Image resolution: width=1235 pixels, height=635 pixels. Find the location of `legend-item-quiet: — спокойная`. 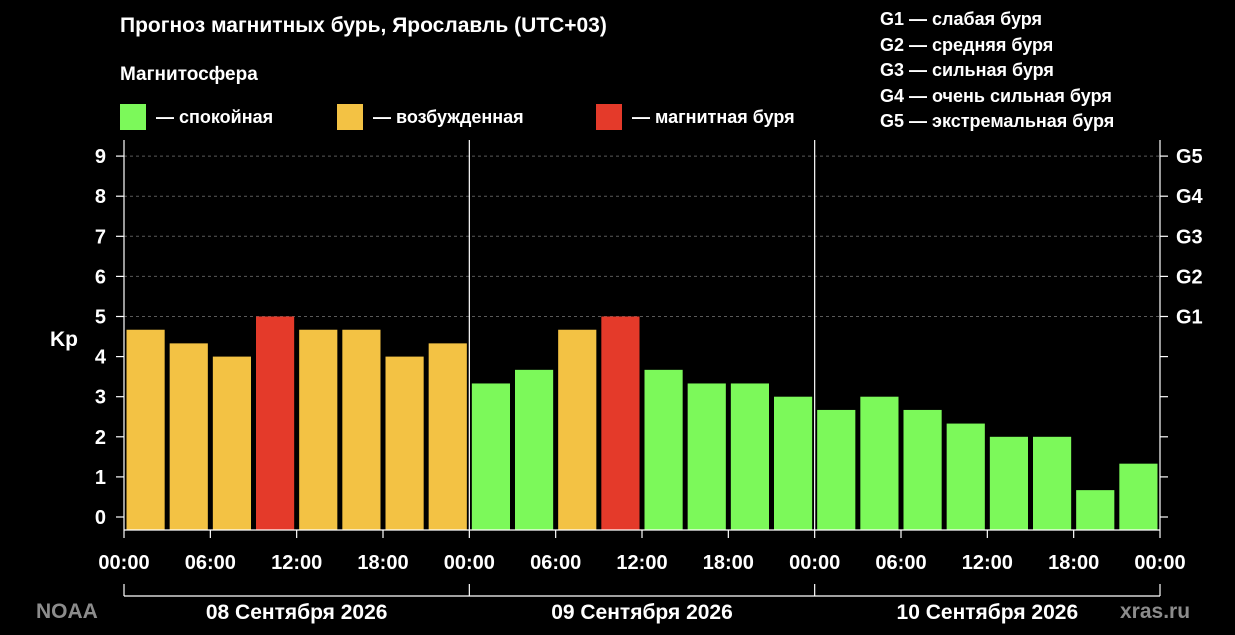

legend-item-quiet: — спокойная is located at coordinates (196, 117).